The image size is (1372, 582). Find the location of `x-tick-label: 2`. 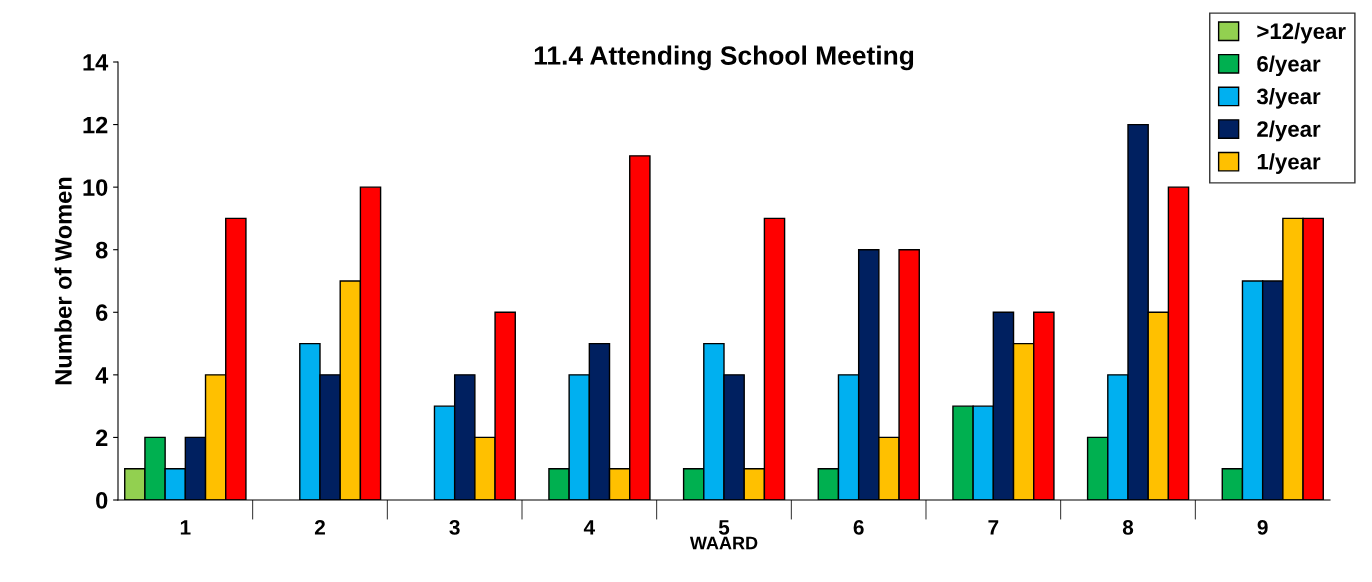

x-tick-label: 2 is located at coordinates (319, 527).